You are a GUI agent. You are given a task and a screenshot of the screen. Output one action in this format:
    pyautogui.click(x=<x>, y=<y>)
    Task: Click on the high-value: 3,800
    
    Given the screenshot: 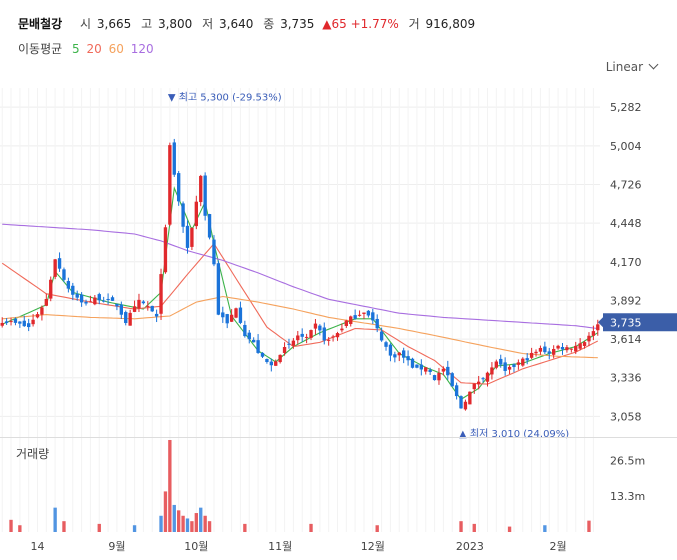 What is the action you would take?
    pyautogui.click(x=175, y=24)
    